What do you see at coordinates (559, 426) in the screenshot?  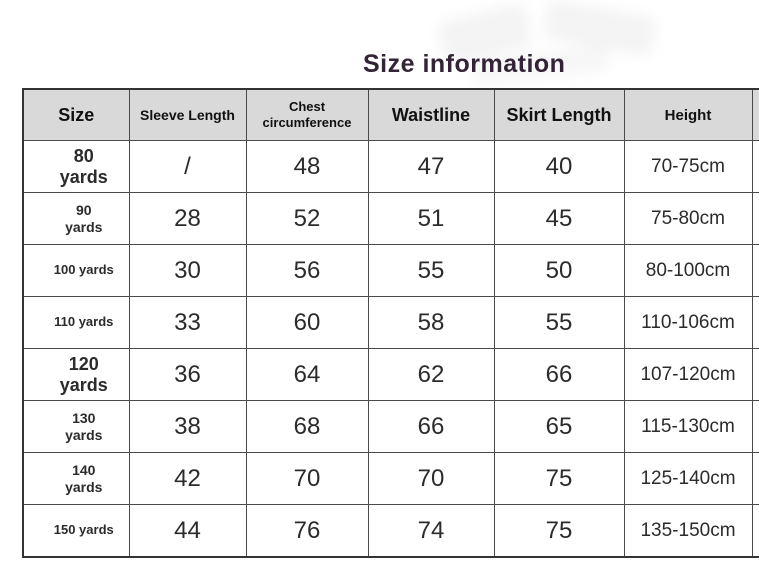 I see `cell-skirt: 65` at bounding box center [559, 426].